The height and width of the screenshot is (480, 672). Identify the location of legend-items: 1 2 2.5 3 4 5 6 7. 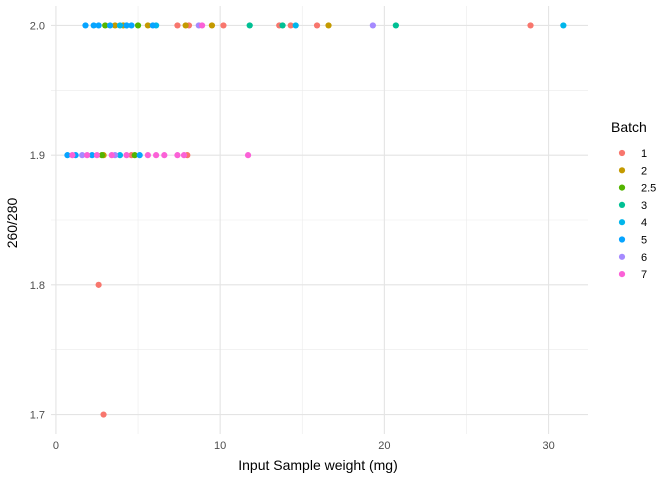
(637, 214).